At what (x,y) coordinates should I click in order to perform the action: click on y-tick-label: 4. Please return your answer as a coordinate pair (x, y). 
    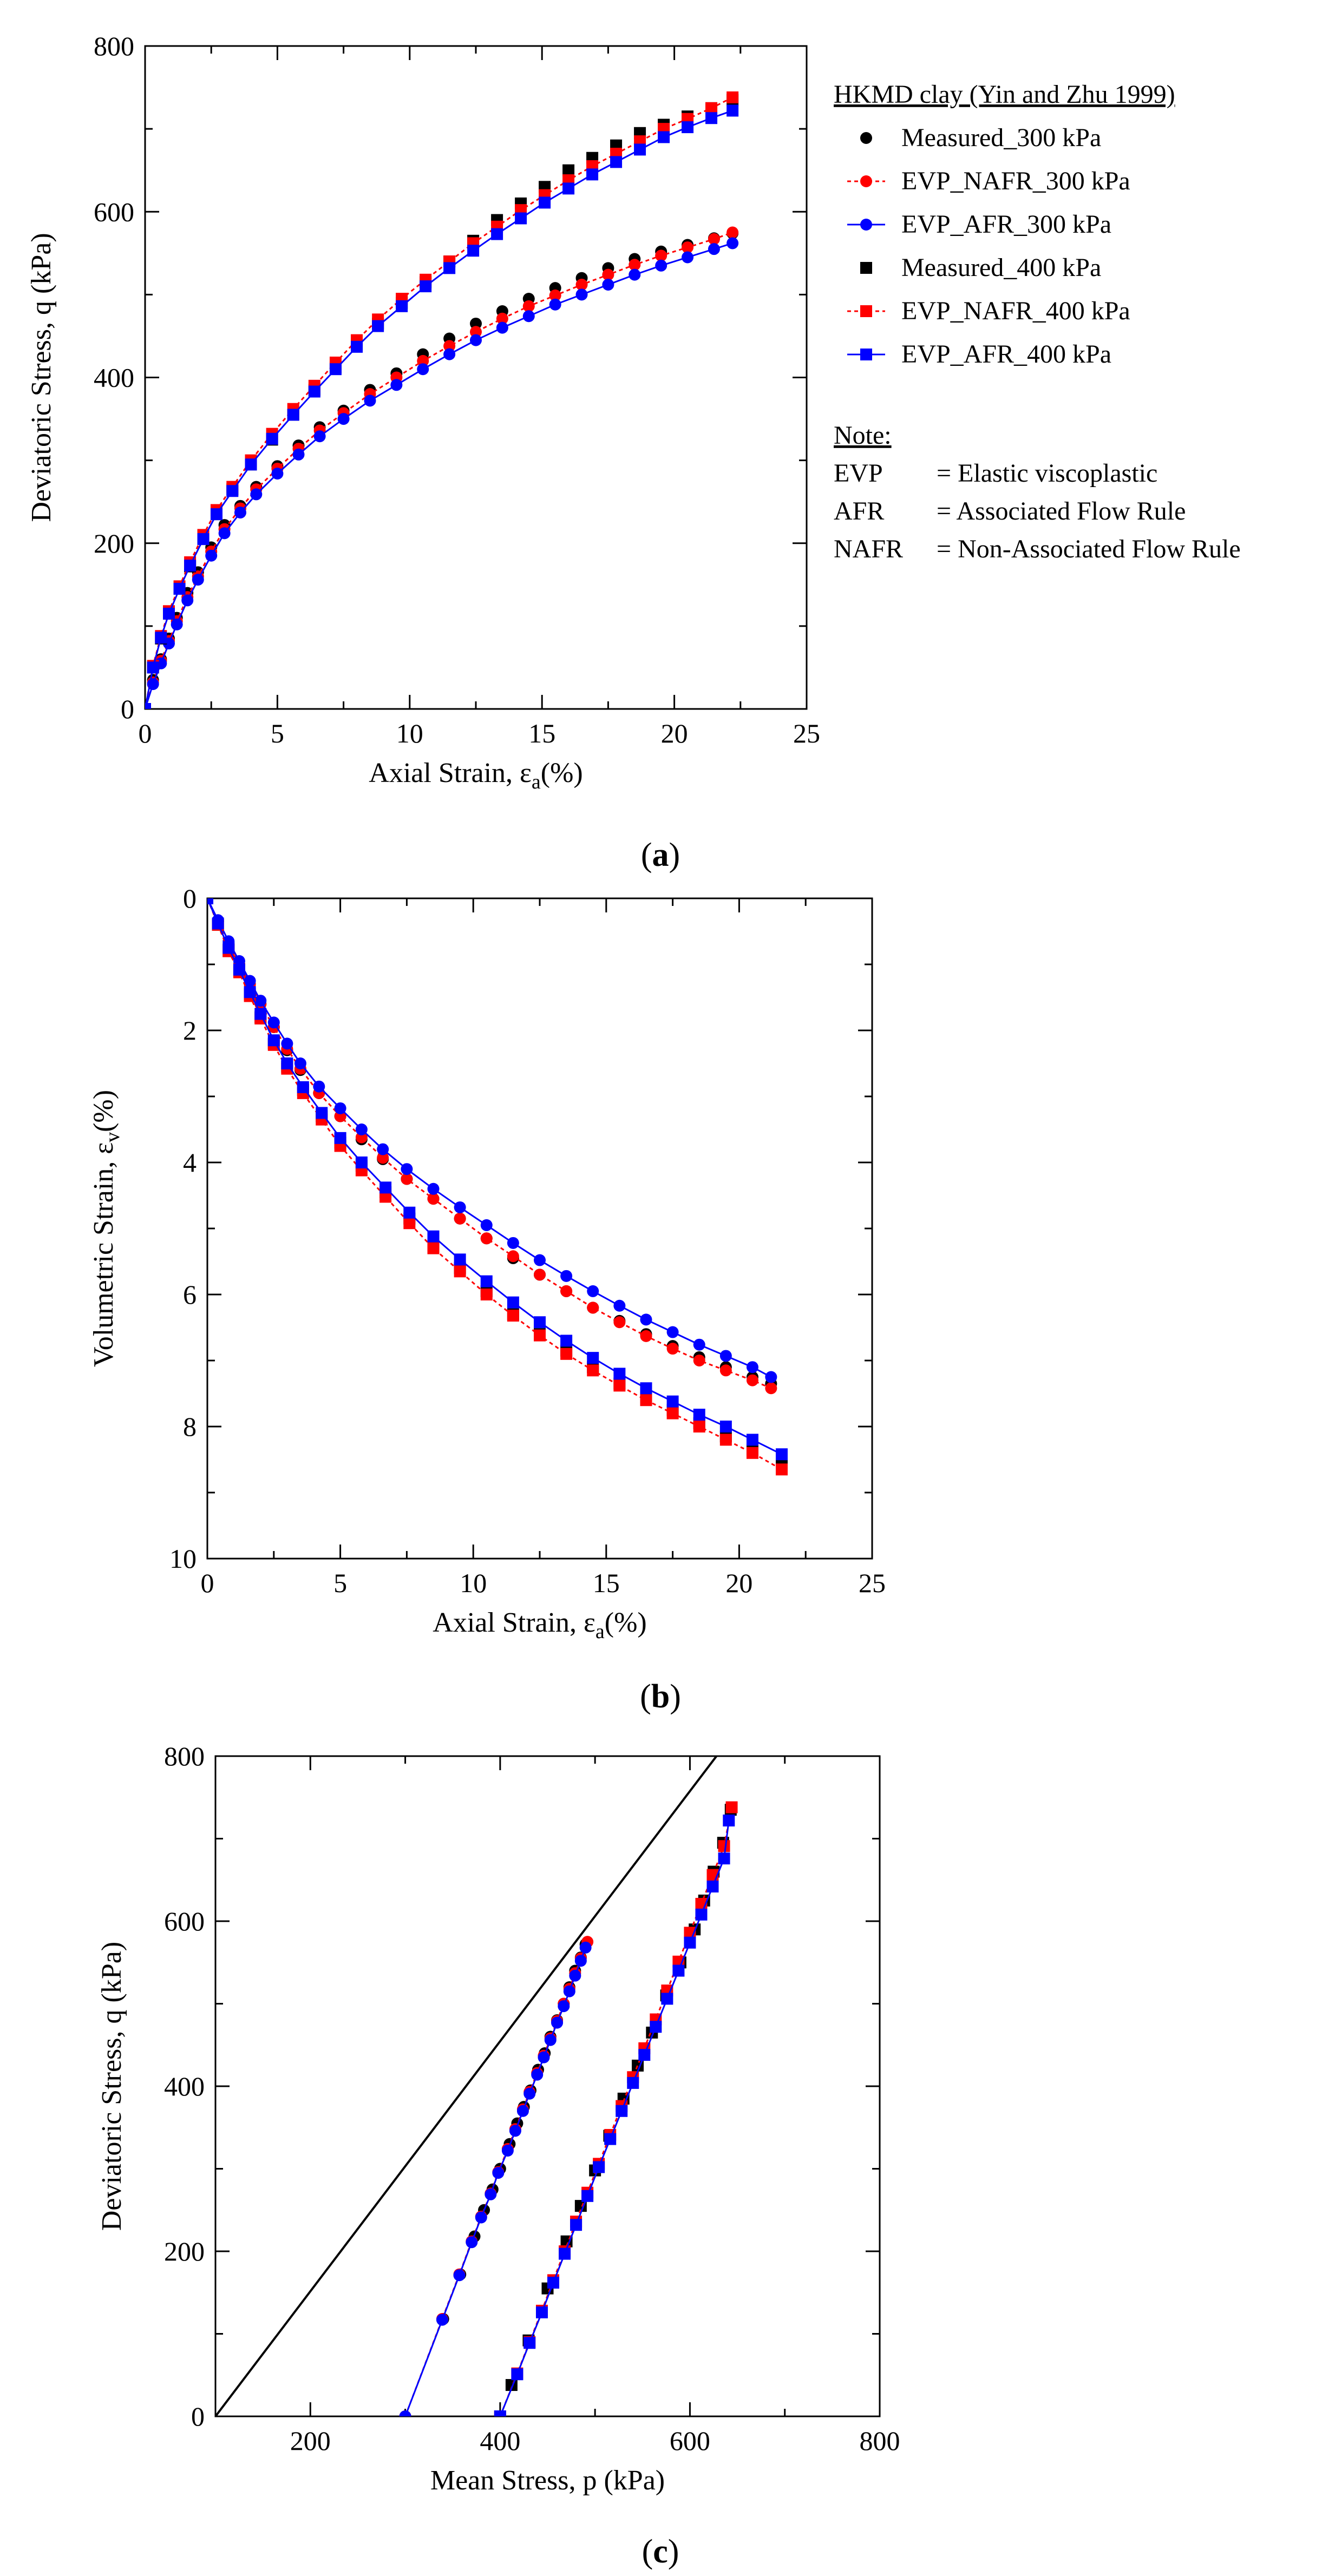
    Looking at the image, I should click on (190, 1162).